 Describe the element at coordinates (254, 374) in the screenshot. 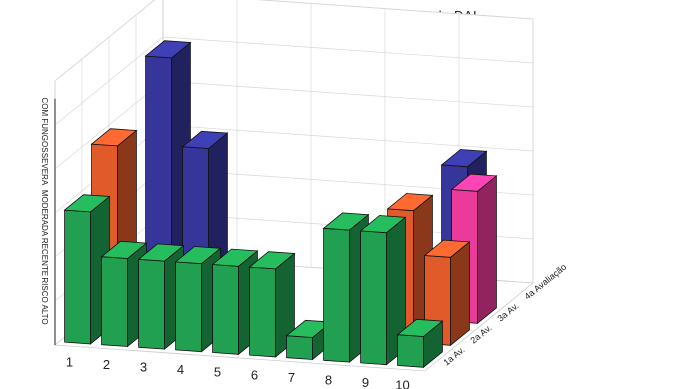

I see `x-tick-label: 6` at that location.